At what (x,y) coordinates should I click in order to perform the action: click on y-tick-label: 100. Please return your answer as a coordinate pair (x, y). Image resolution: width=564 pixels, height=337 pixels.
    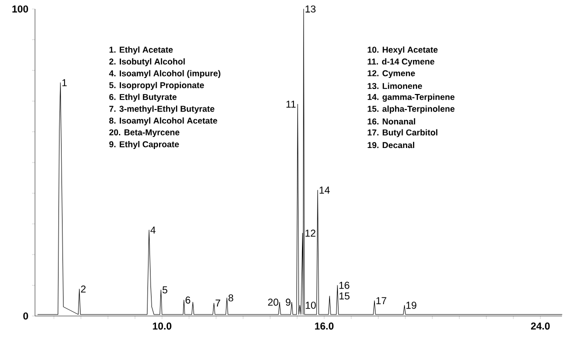
    Looking at the image, I should click on (20, 9).